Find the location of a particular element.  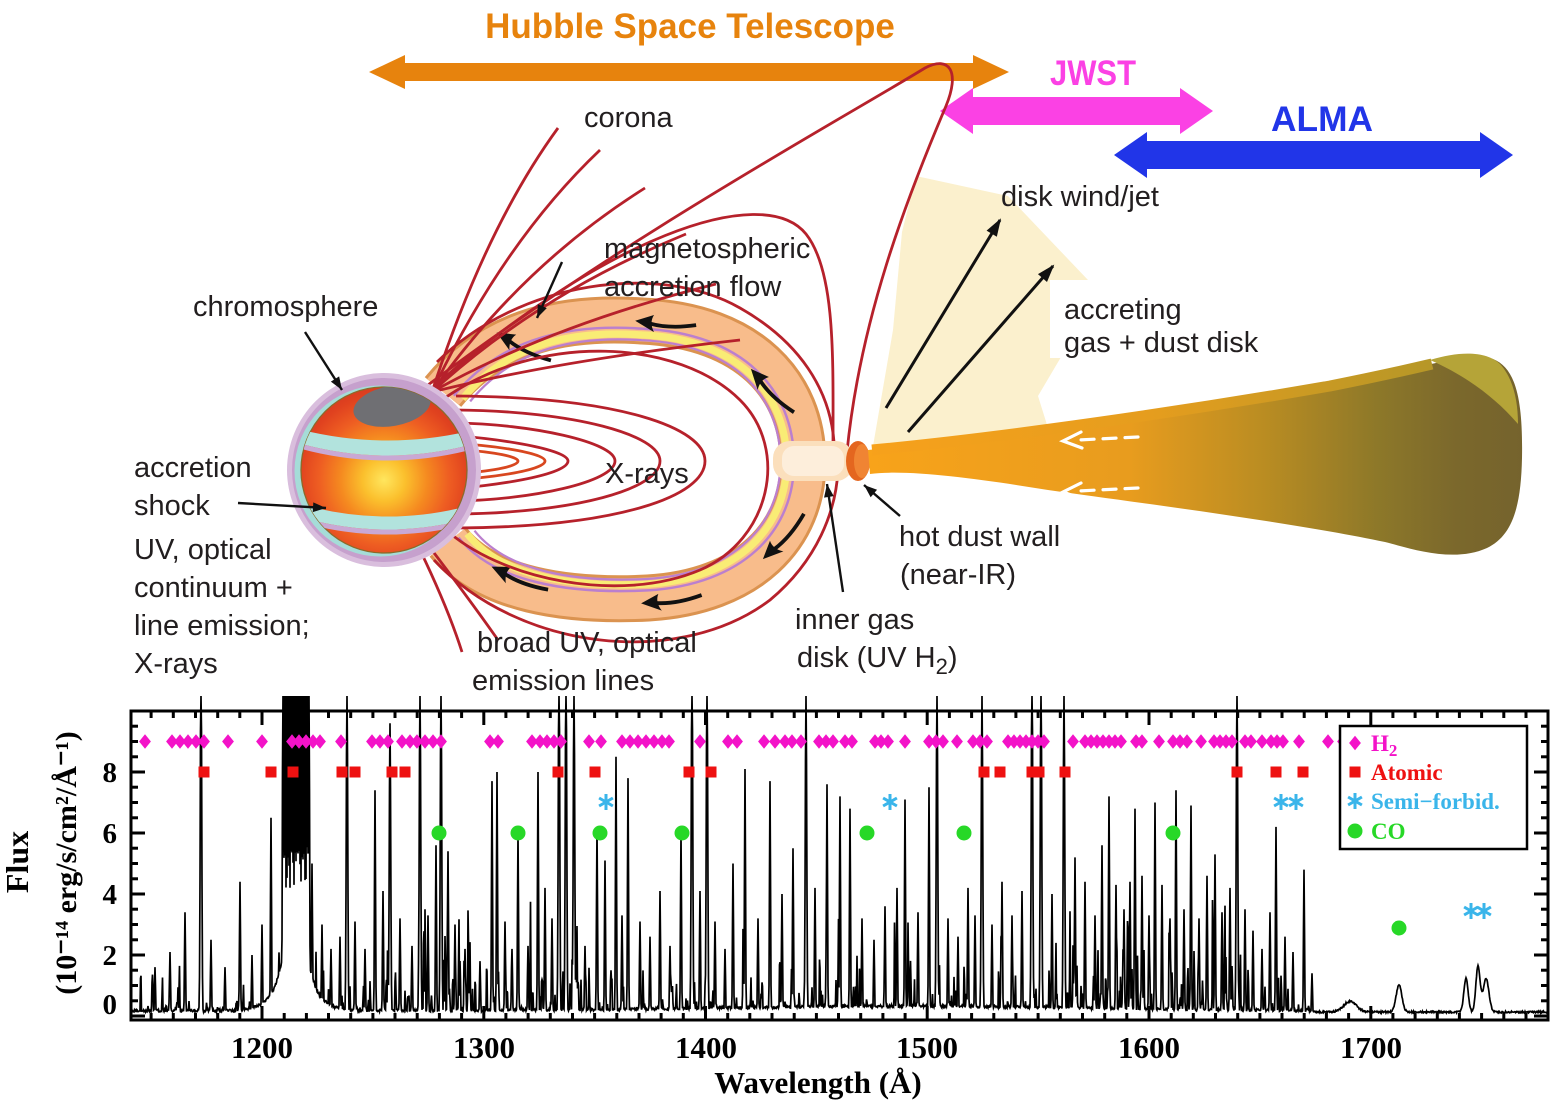

svg-text: hot dust wall is located at coordinates (979, 537).